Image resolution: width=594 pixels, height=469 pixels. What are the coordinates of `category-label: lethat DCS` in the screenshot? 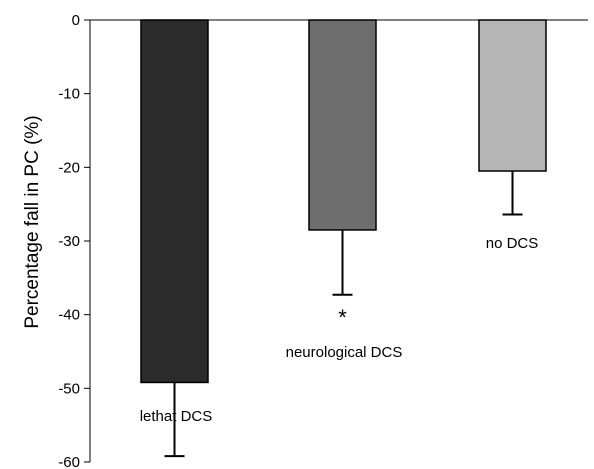 It's located at (176, 416).